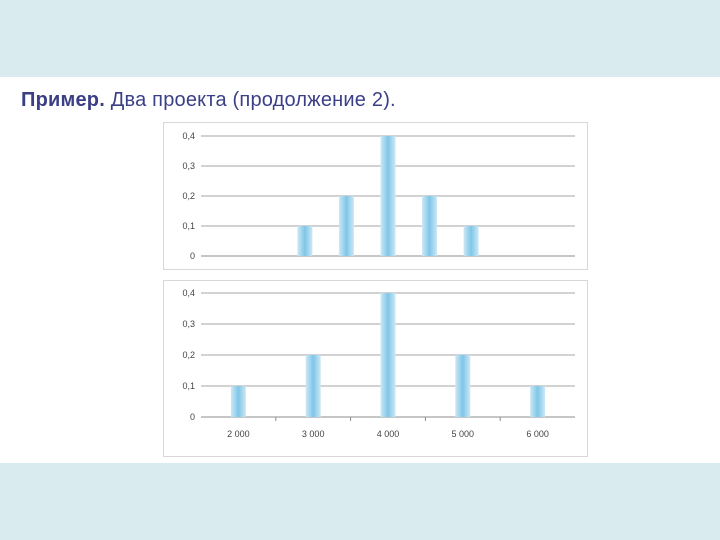 Image resolution: width=720 pixels, height=540 pixels. What do you see at coordinates (313, 434) in the screenshot?
I see `x-tick-label: 3 000` at bounding box center [313, 434].